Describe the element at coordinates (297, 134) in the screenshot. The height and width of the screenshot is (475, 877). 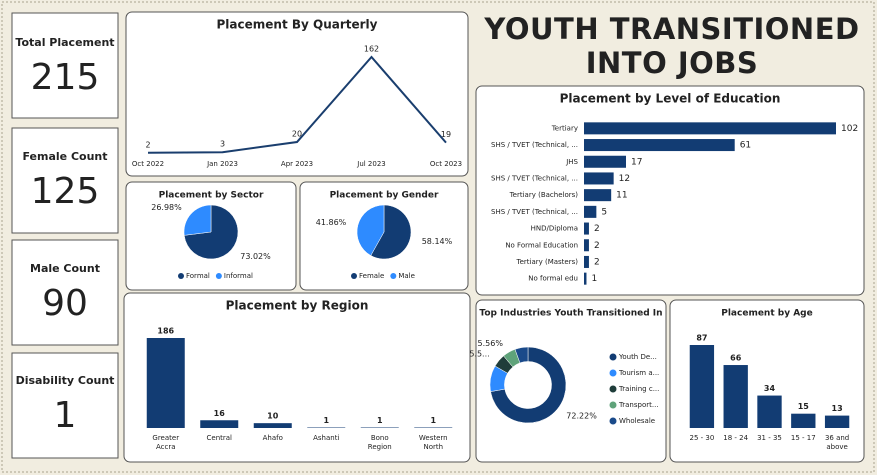
I see `data-label: 20` at that location.